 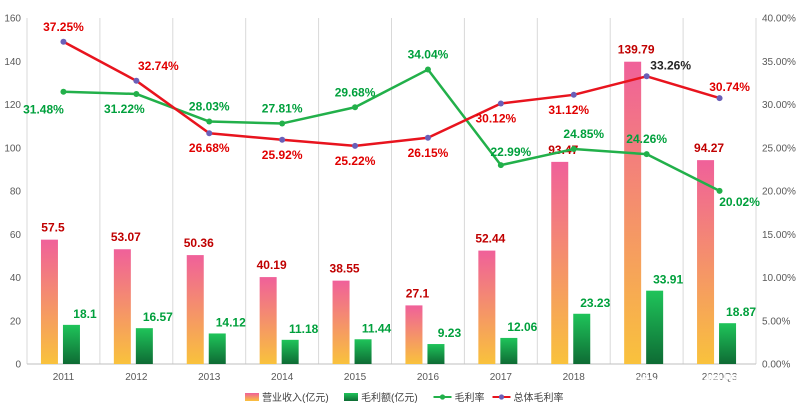 I want to click on line-data-label: 27.81%, so click(x=282, y=108).